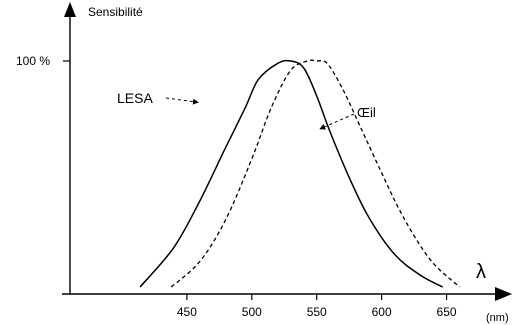 The image size is (523, 325). What do you see at coordinates (187, 312) in the screenshot?
I see `x-tick-label-450: 450` at bounding box center [187, 312].